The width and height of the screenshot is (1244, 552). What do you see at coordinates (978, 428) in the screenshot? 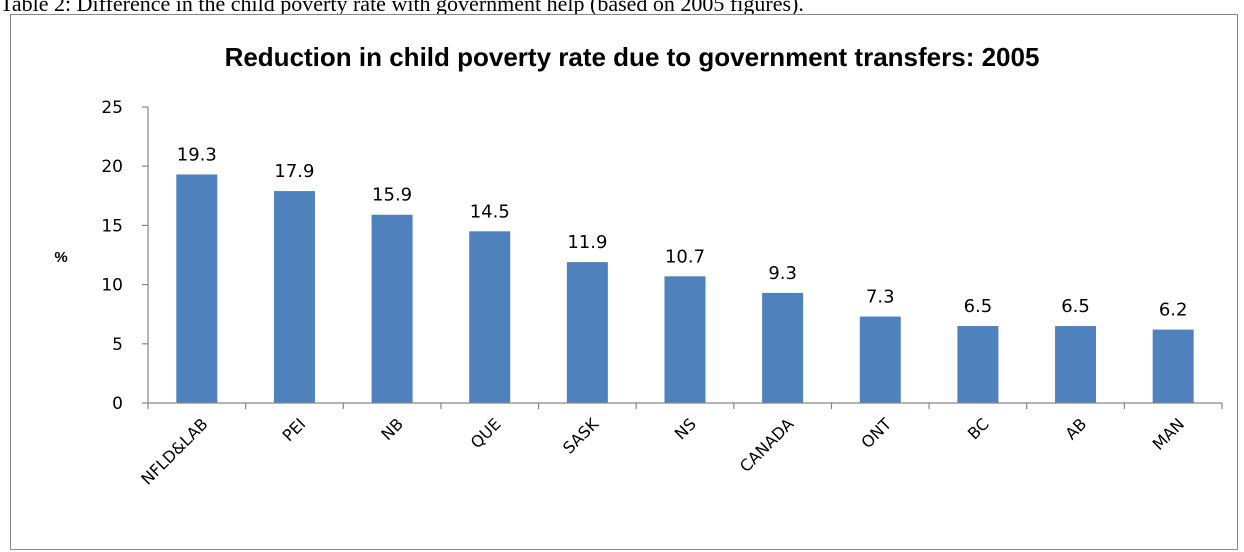
I see `x-tick-label: BC` at bounding box center [978, 428].